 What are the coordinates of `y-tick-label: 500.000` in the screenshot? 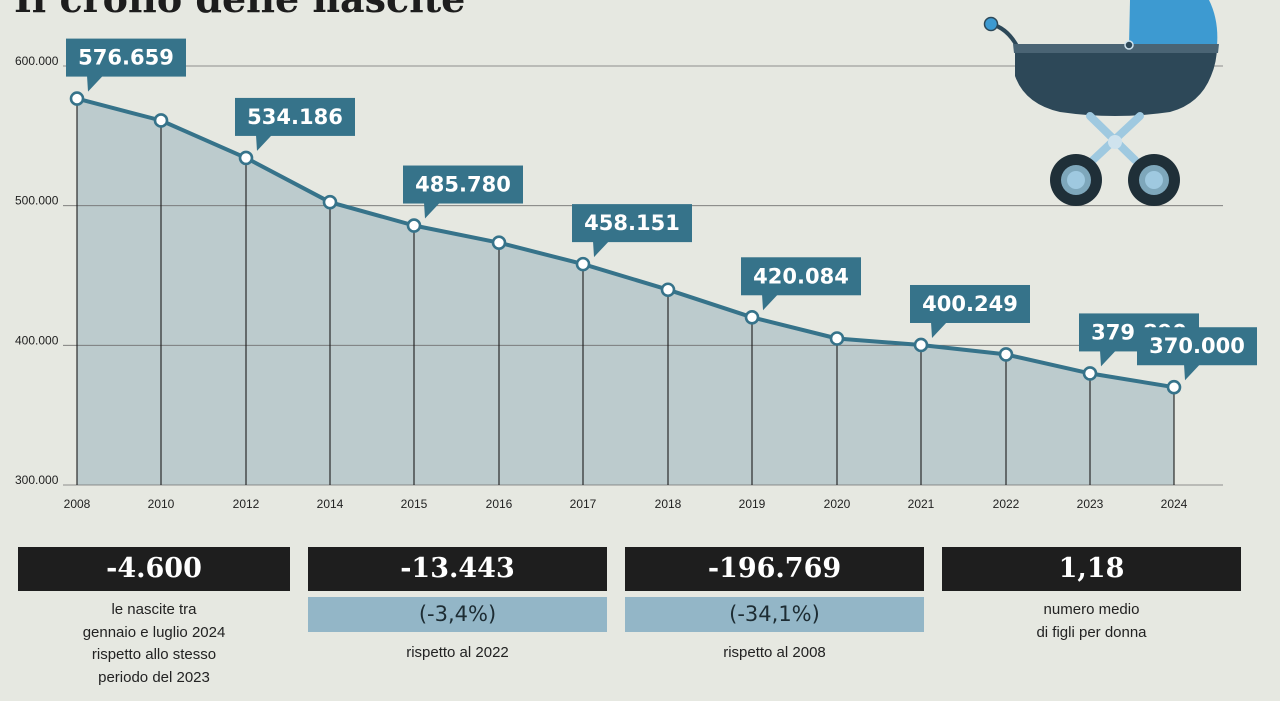 It's located at (37, 201).